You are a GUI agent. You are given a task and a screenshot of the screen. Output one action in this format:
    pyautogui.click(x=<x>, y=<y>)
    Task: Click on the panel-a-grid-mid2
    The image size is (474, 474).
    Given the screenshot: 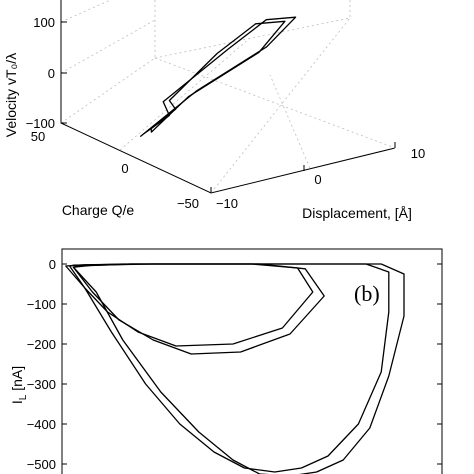 What is the action you would take?
    pyautogui.click(x=290, y=121)
    